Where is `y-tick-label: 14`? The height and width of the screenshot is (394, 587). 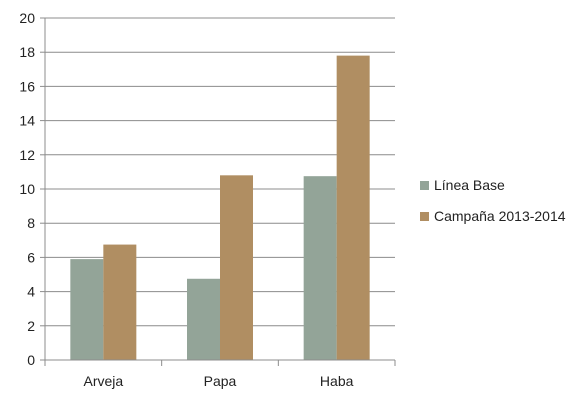 y-tick-label: 14 is located at coordinates (27, 121).